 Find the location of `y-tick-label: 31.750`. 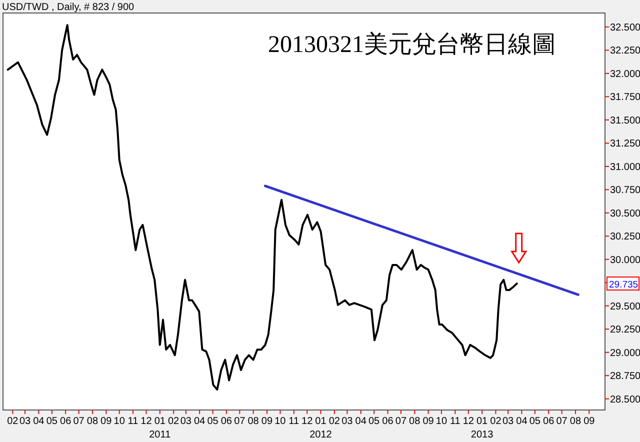

y-tick-label: 31.750 is located at coordinates (625, 98).